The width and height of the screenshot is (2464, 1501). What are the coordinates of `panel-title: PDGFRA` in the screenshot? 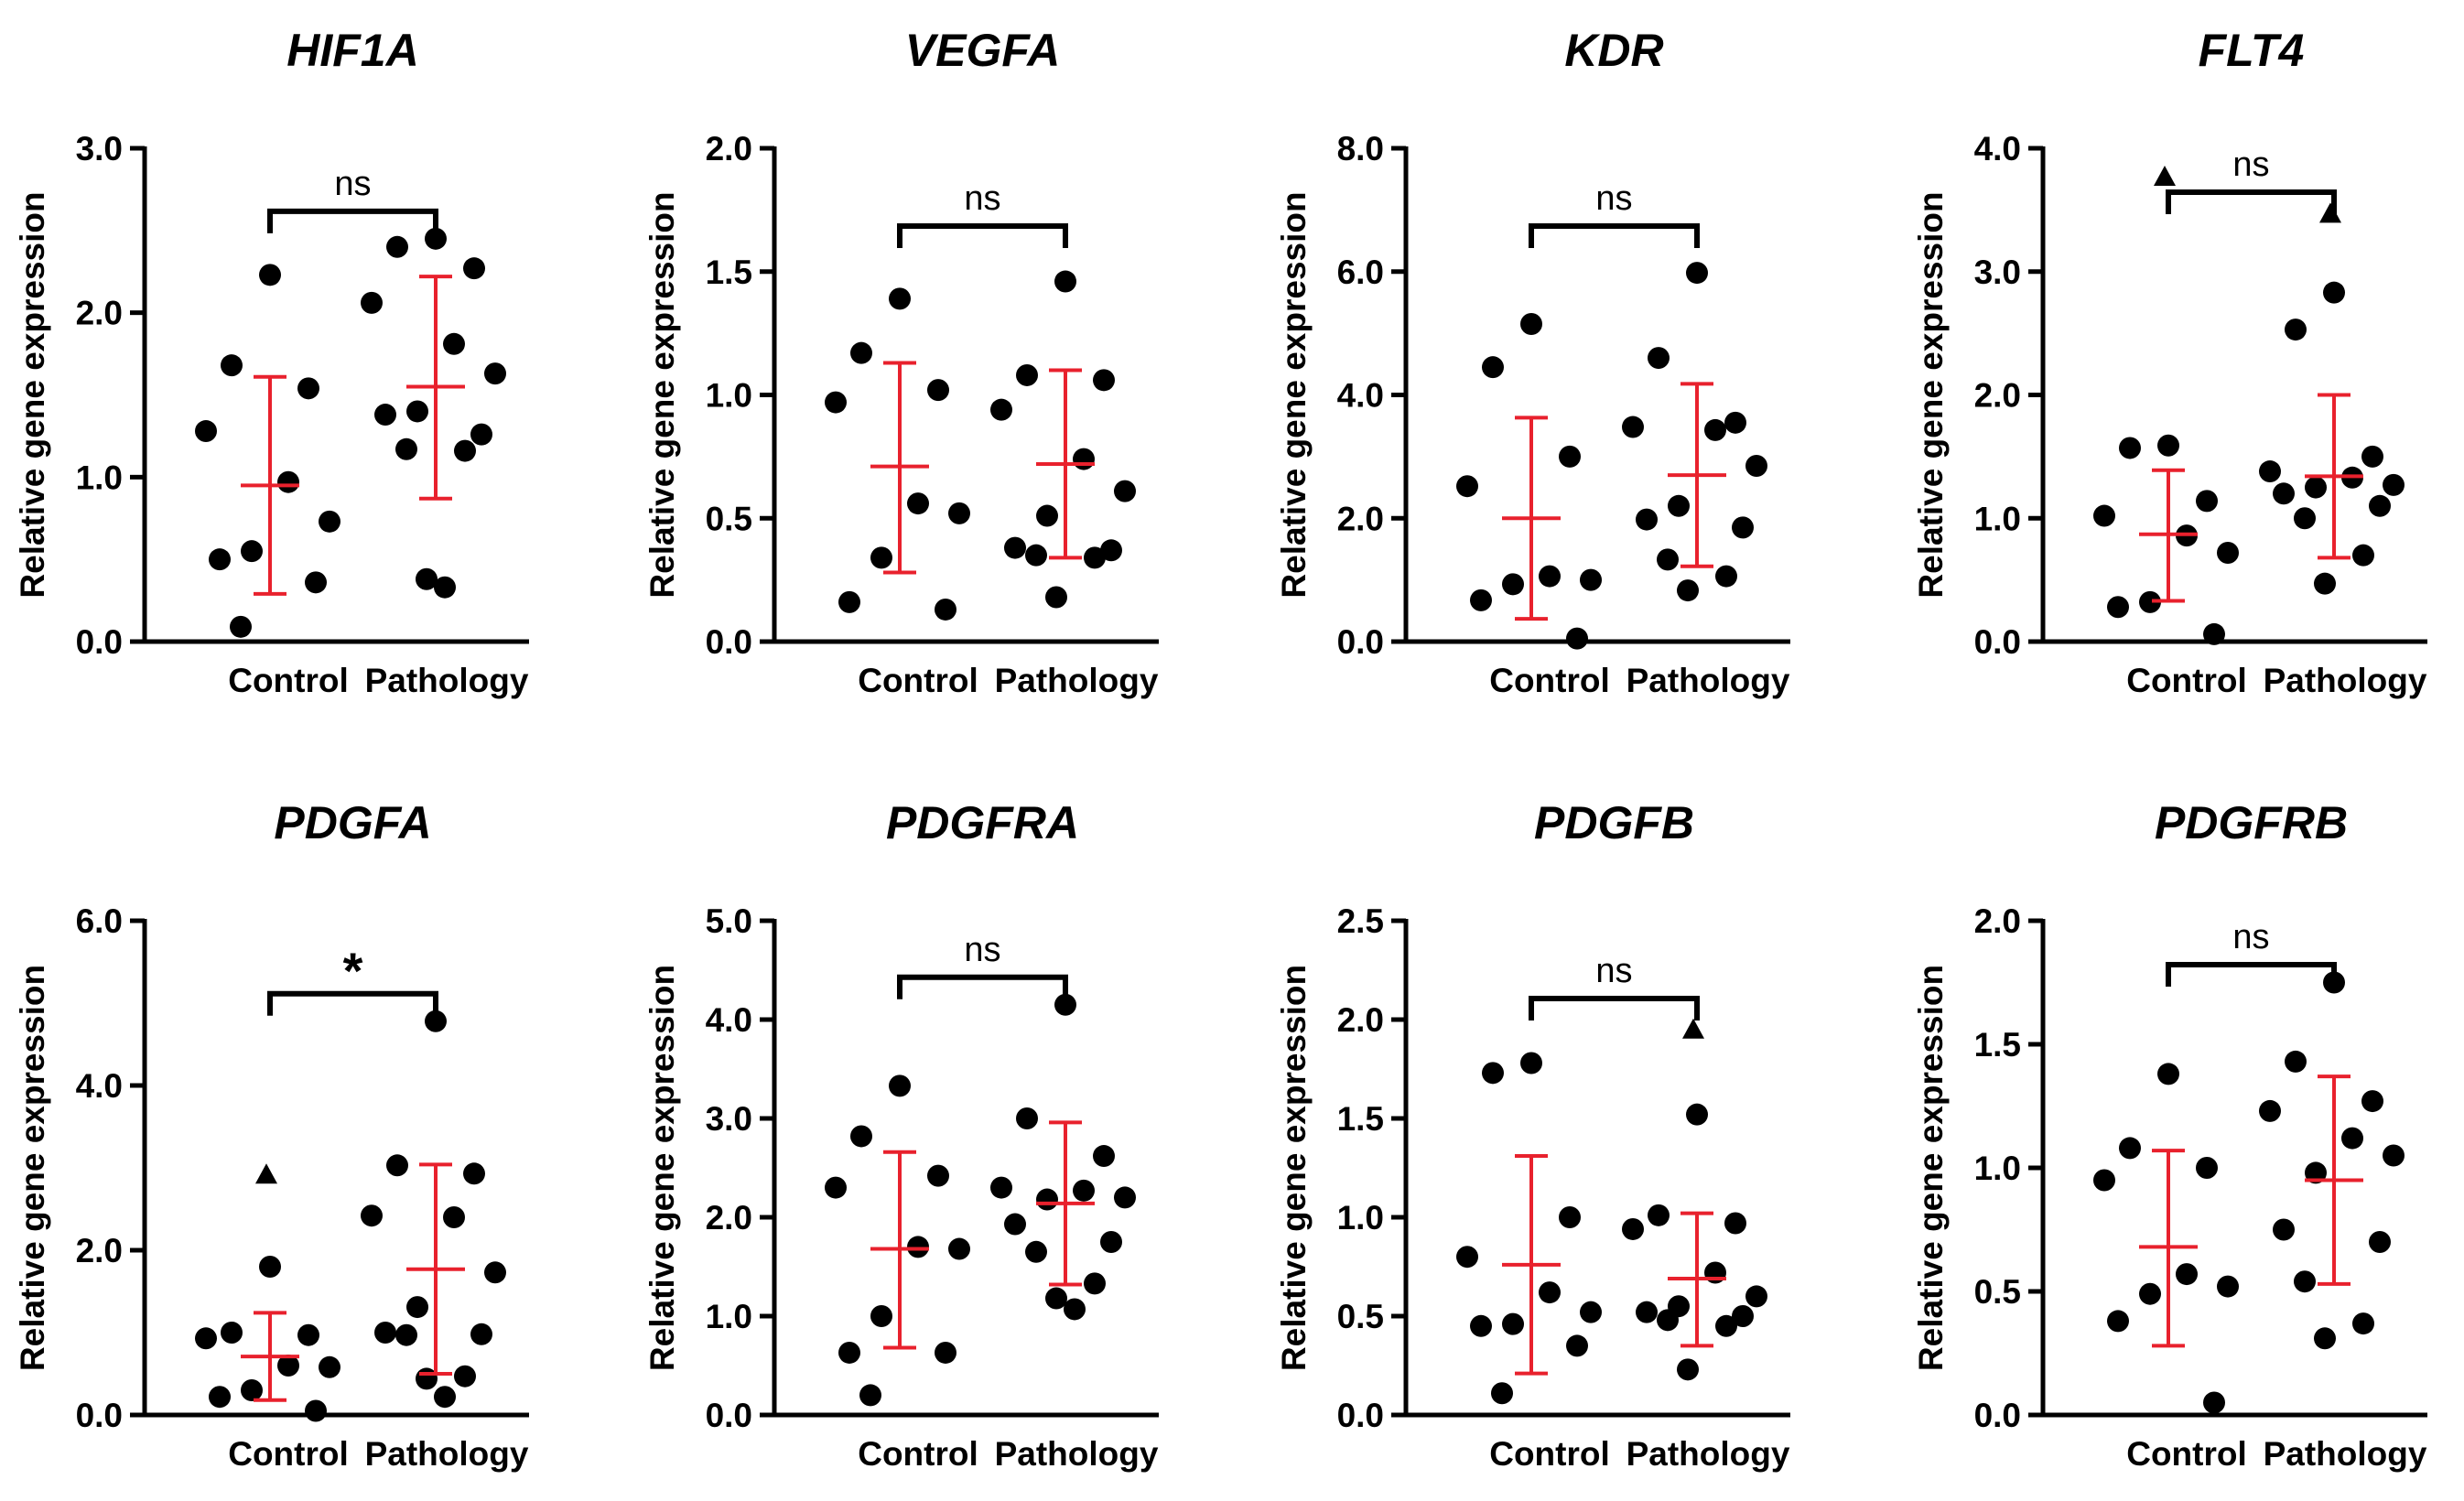 It's located at (982, 823).